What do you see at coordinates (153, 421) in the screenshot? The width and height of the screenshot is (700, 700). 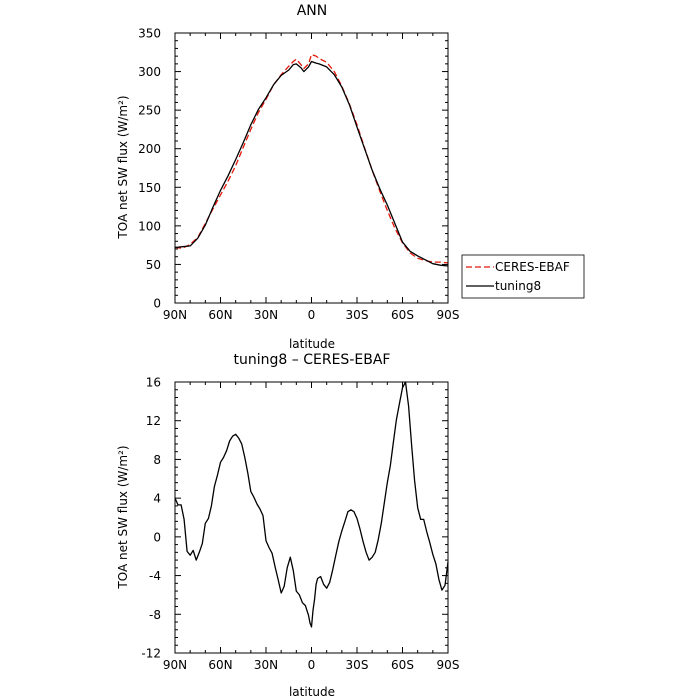 I see `bottom-chart-y-tick-label: 12` at bounding box center [153, 421].